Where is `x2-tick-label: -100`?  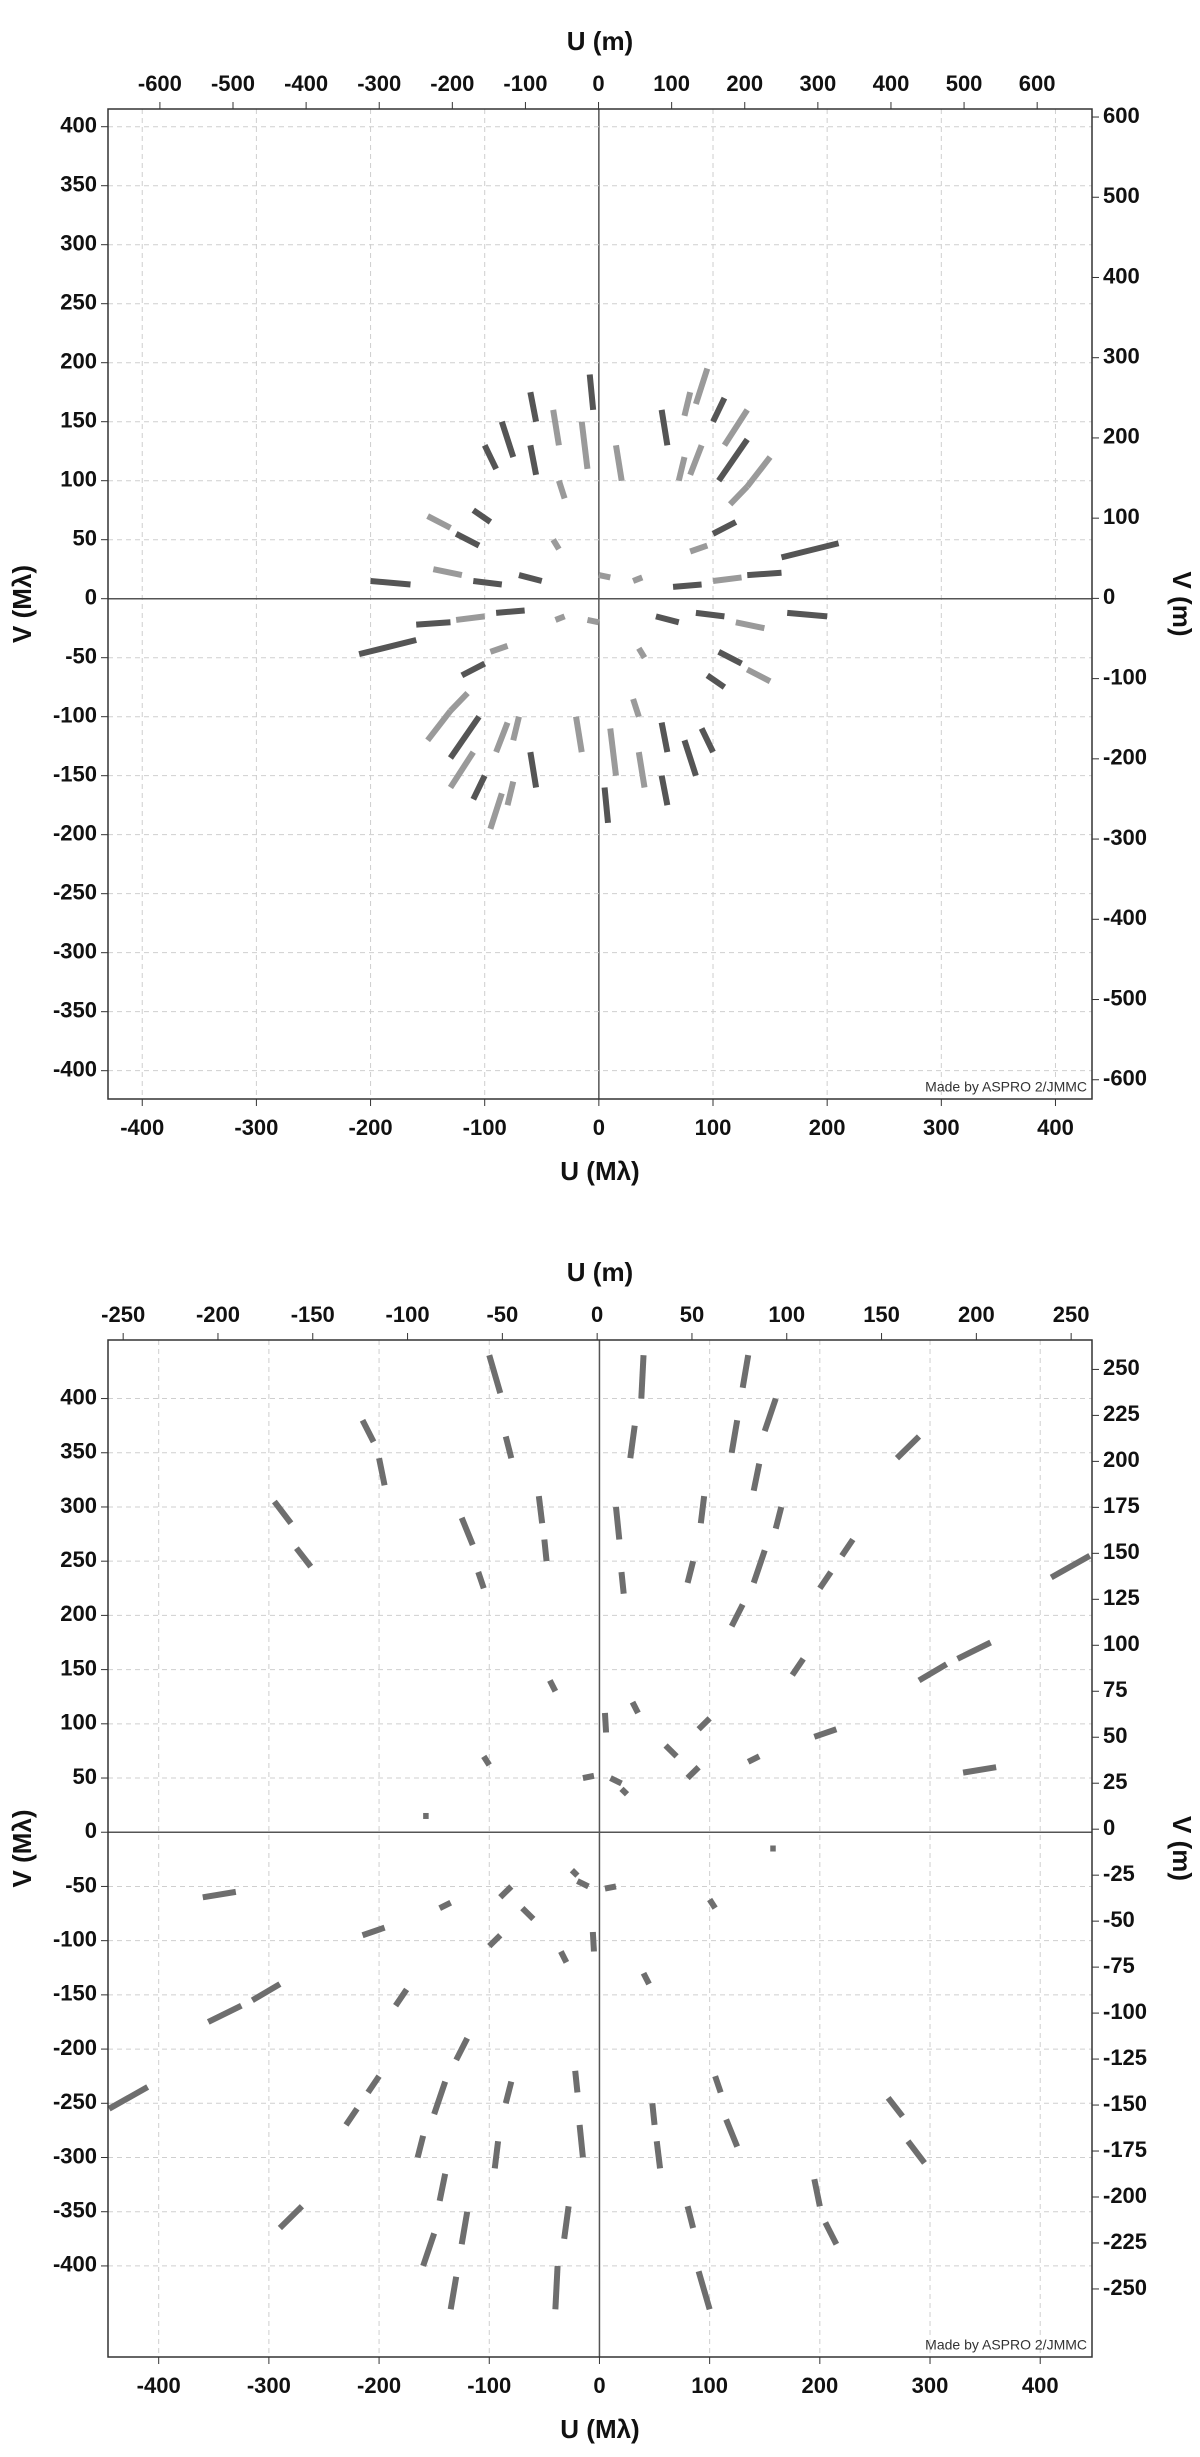 x2-tick-label: -100 is located at coordinates (525, 83).